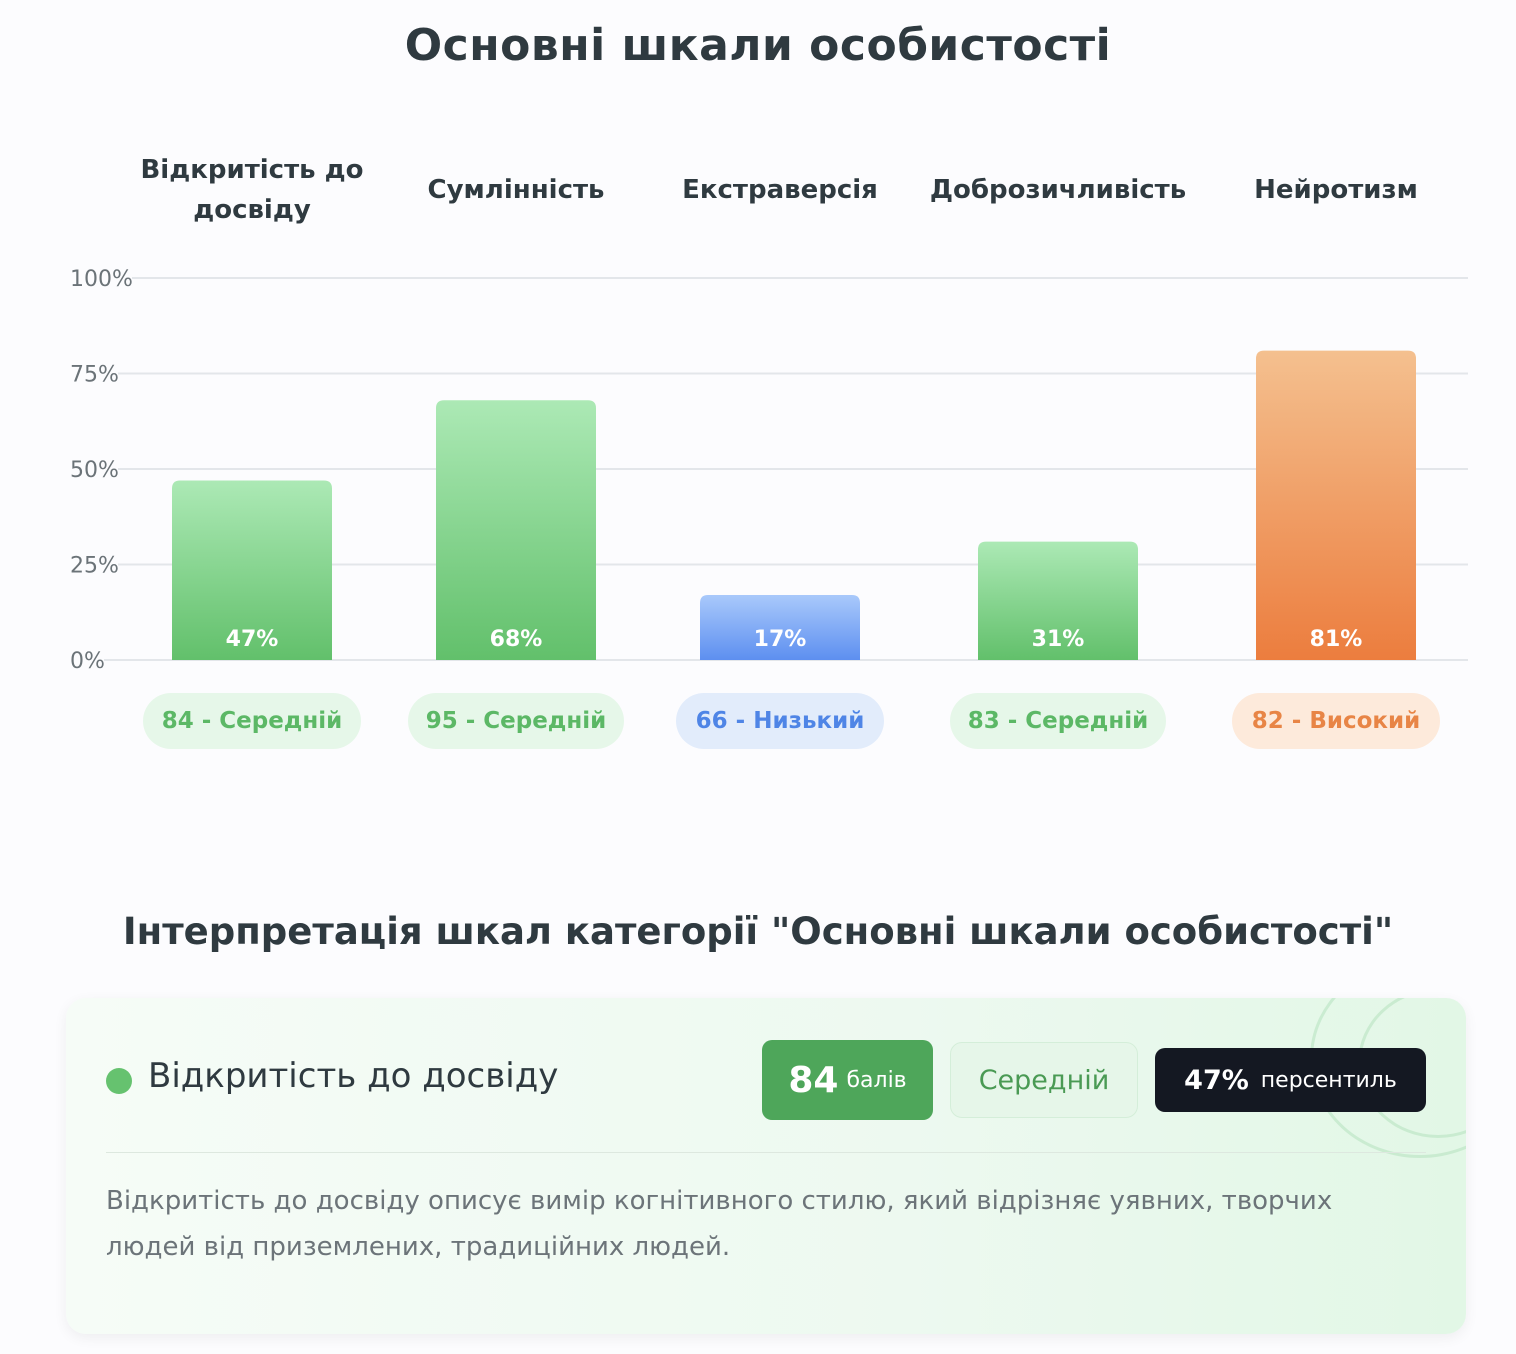  What do you see at coordinates (101, 279) in the screenshot?
I see `y-tick-label: 100%` at bounding box center [101, 279].